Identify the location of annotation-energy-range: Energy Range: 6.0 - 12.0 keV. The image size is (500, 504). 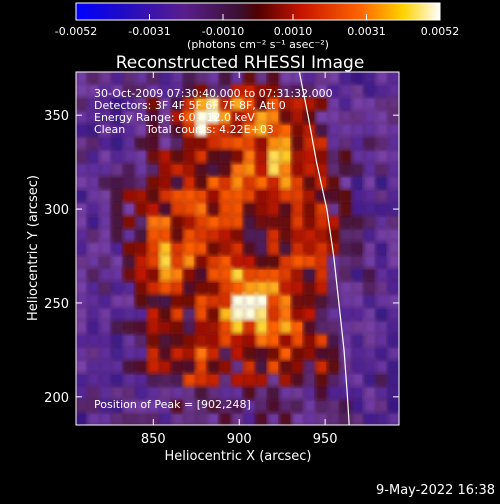
(174, 117).